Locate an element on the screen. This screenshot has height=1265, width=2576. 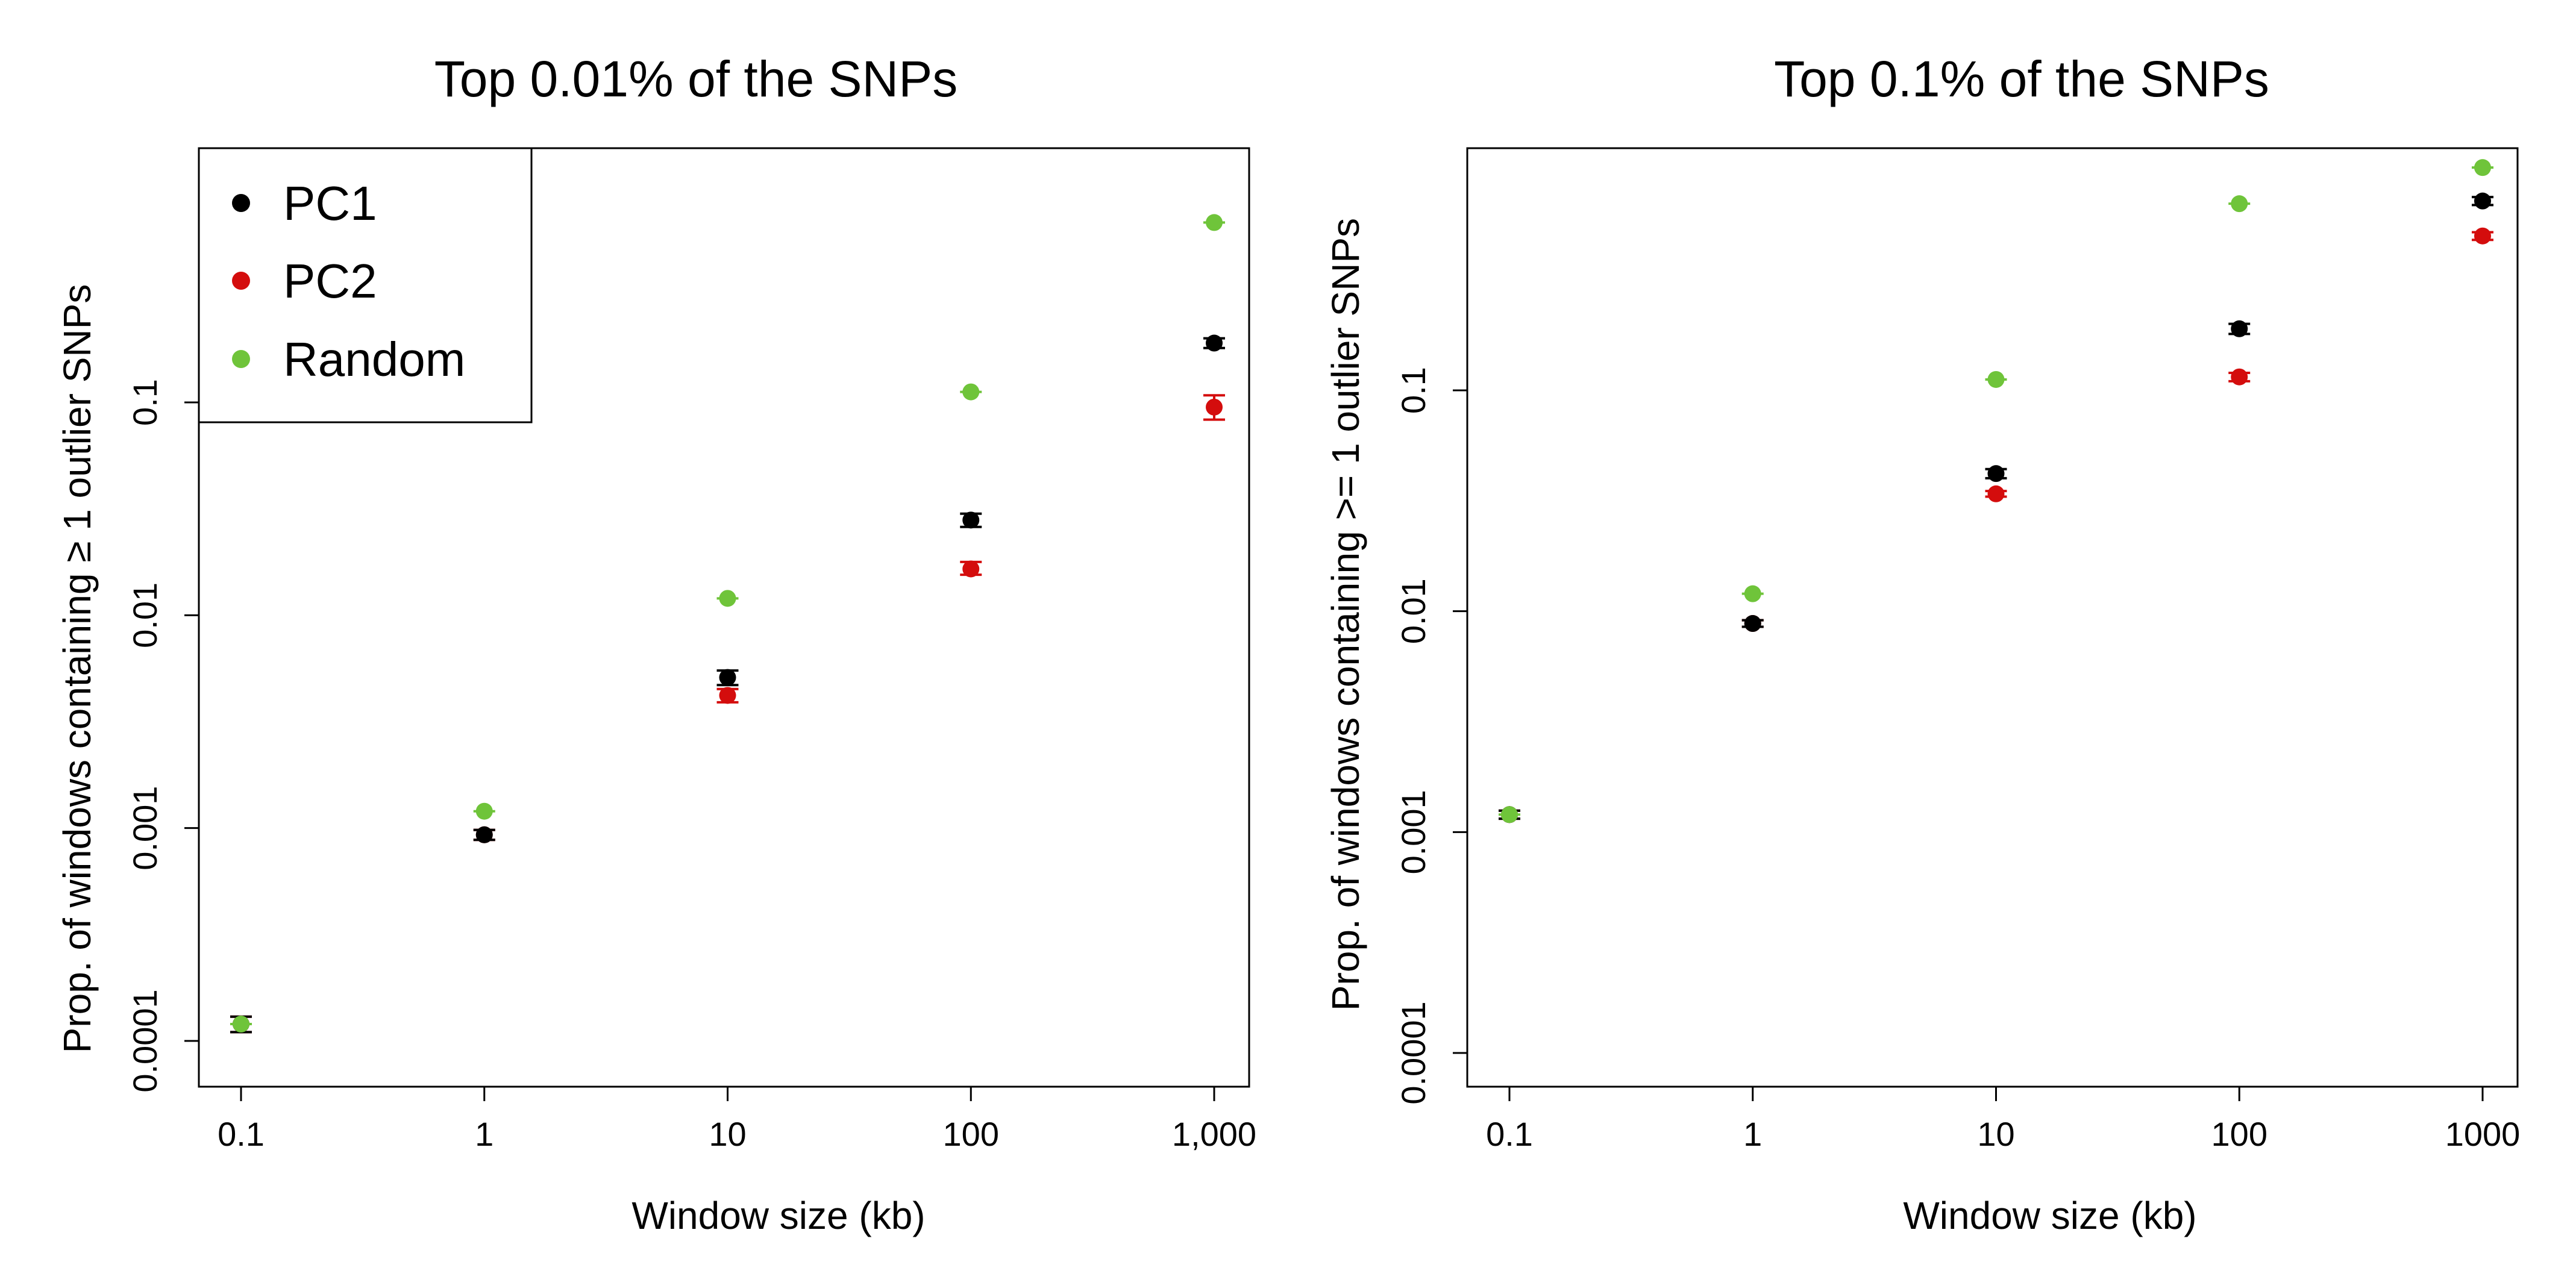
legend: PC1 PC2 Random is located at coordinates (365, 285).